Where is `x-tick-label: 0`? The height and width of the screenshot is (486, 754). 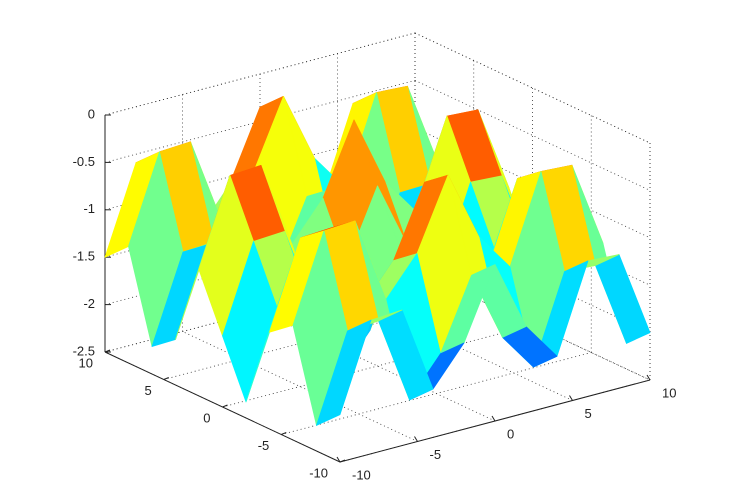
x-tick-label: 0 is located at coordinates (510, 433).